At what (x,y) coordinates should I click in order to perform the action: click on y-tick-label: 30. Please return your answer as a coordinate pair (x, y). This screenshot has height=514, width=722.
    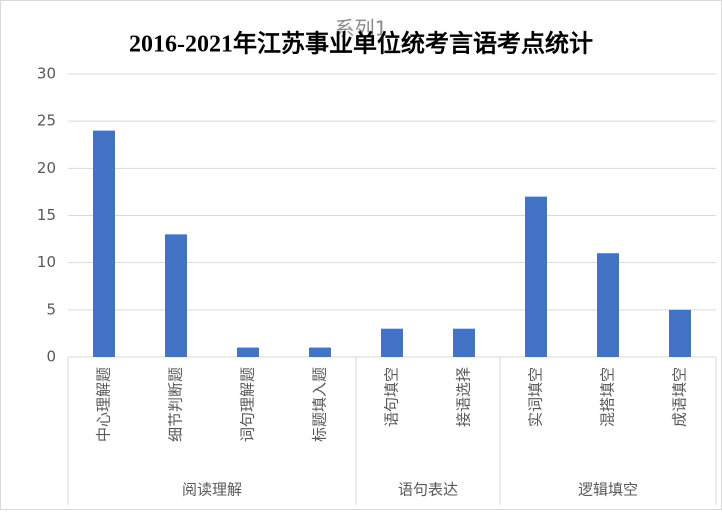
    Looking at the image, I should click on (46, 74).